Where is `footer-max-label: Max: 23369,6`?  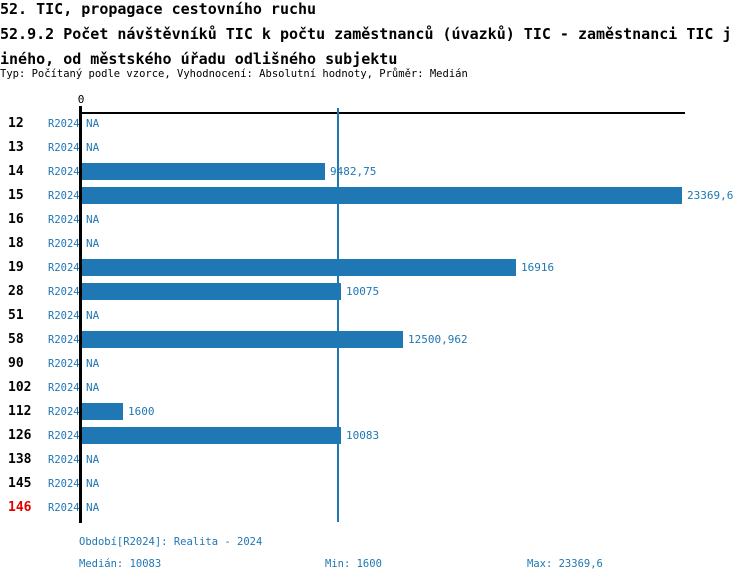 footer-max-label: Max: 23369,6 is located at coordinates (565, 564).